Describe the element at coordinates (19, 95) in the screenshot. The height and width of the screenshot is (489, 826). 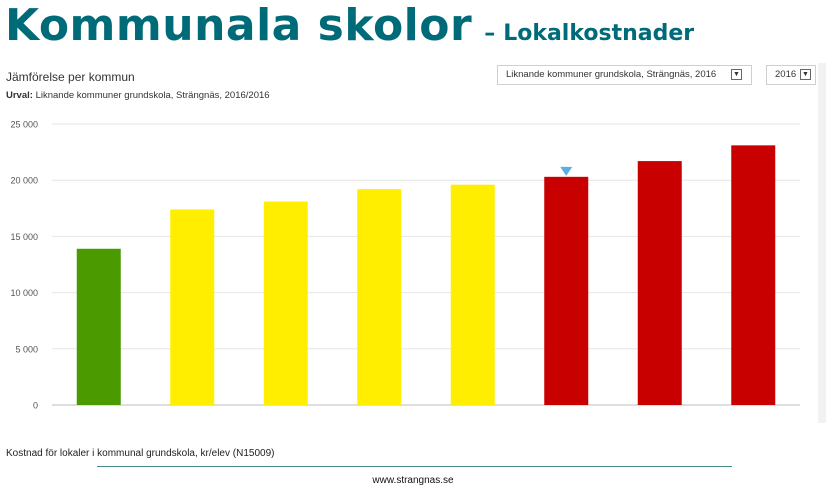
I see `selection-label: Urval:` at that location.